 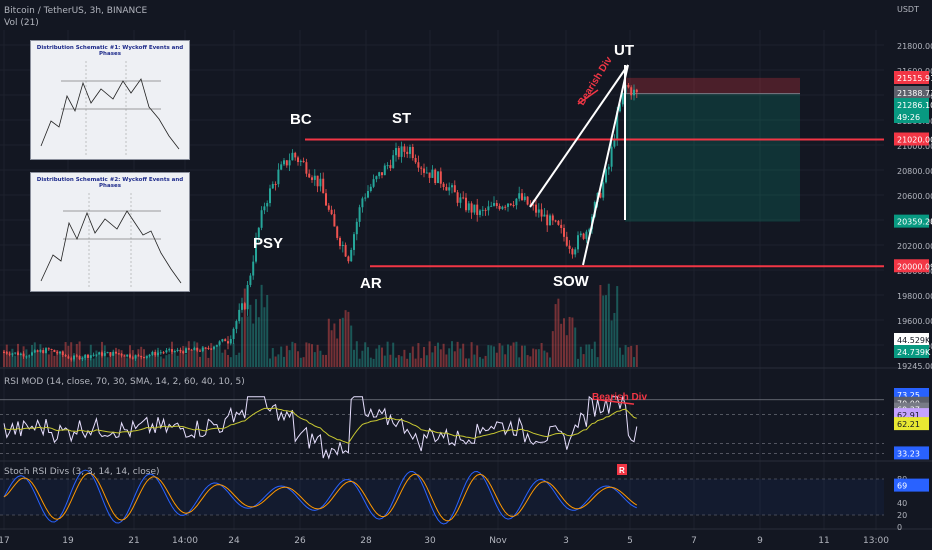 I want to click on time-tick-label: 19, so click(x=68, y=541).